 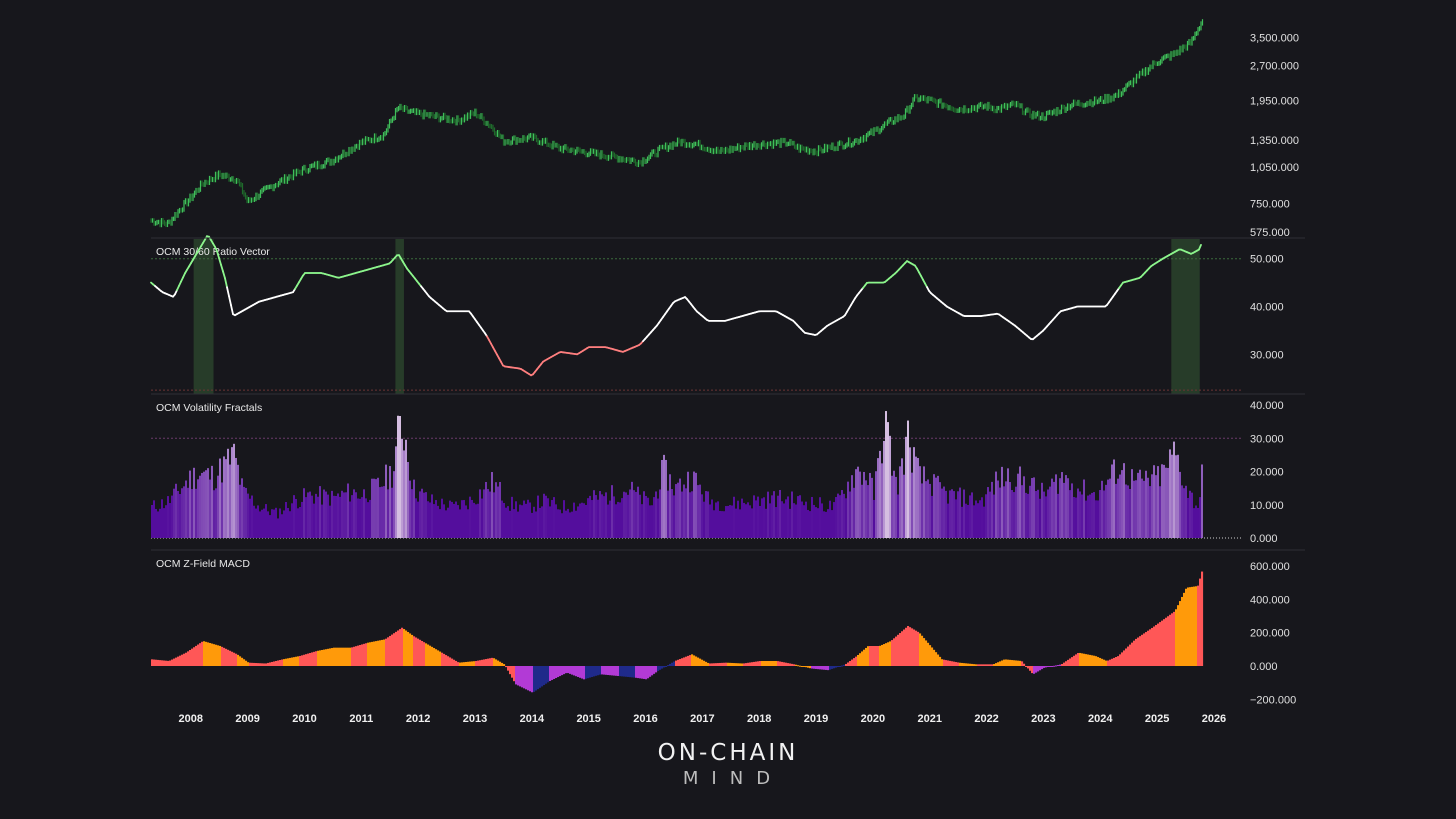 I want to click on panel-title: OCM Volatility Fractals, so click(x=209, y=408).